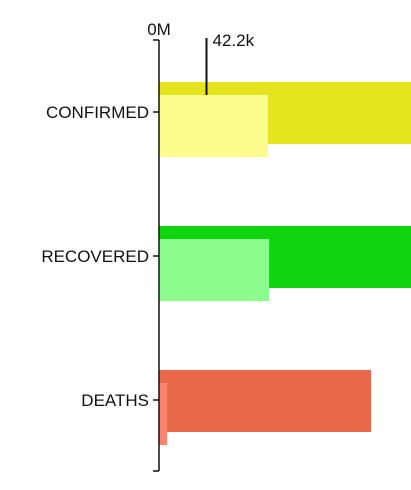 This screenshot has width=411, height=490. What do you see at coordinates (213, 126) in the screenshot?
I see `bar-inner-confirmed` at bounding box center [213, 126].